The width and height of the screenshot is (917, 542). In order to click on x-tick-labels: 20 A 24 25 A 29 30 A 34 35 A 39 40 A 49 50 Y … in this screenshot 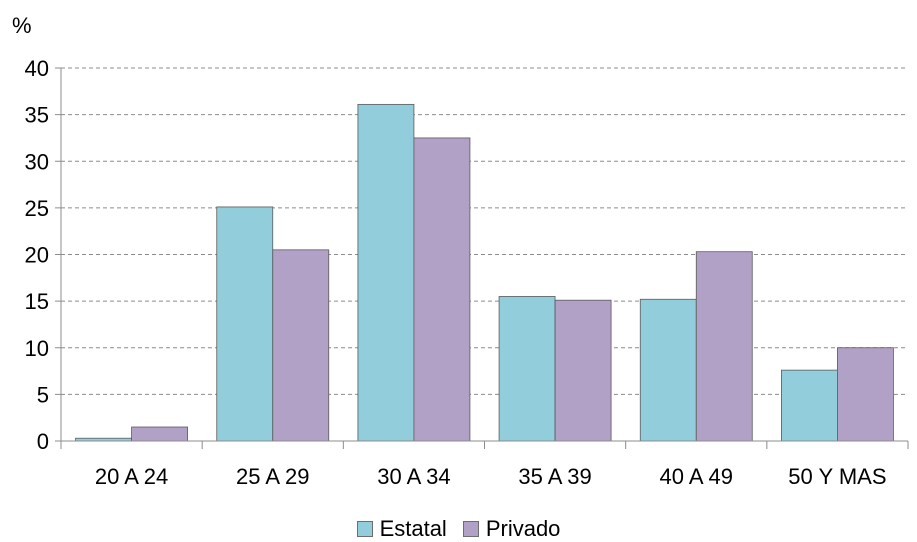, I will do `click(491, 476)`.